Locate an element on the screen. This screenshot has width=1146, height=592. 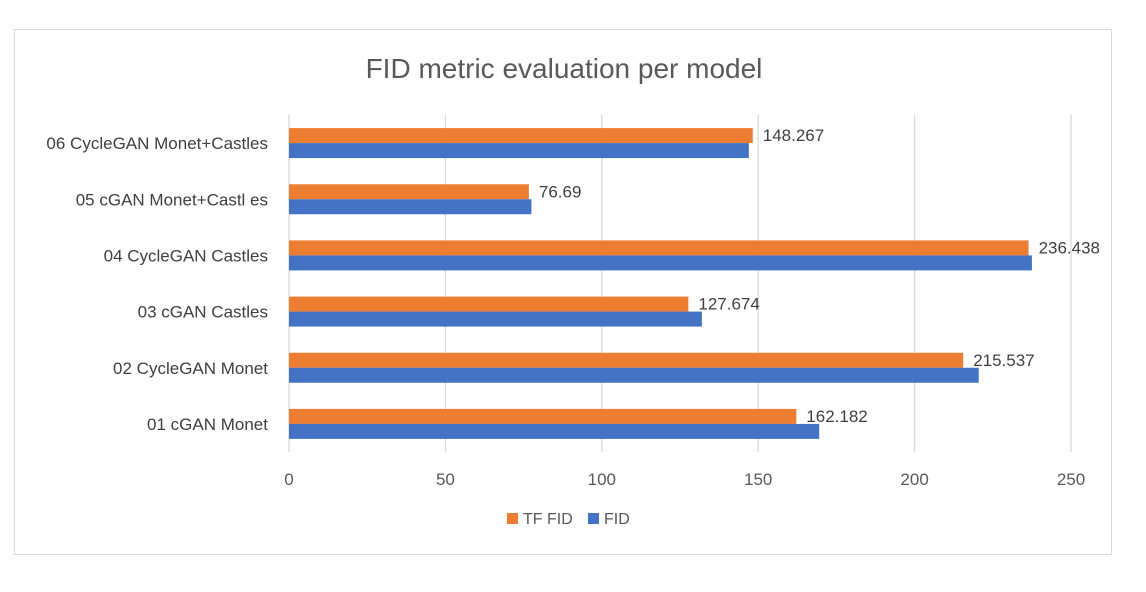
x-tick-label-50: 50 is located at coordinates (445, 479).